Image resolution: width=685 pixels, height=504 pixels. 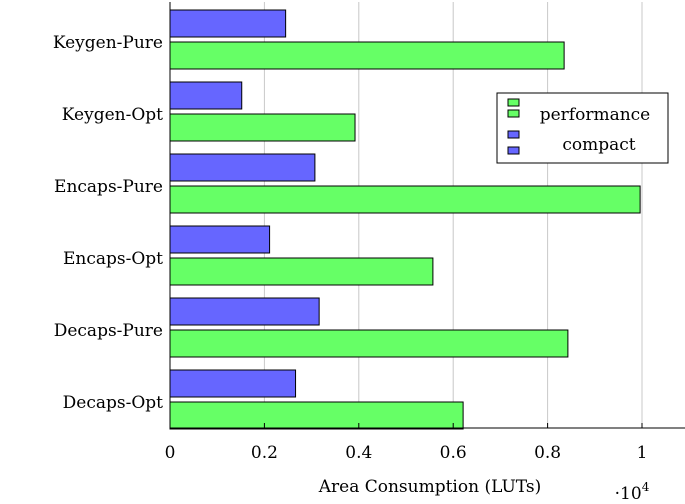 I want to click on x-tick-labels: 0 0.2 0.4 0.6 0.8 1, so click(x=406, y=453).